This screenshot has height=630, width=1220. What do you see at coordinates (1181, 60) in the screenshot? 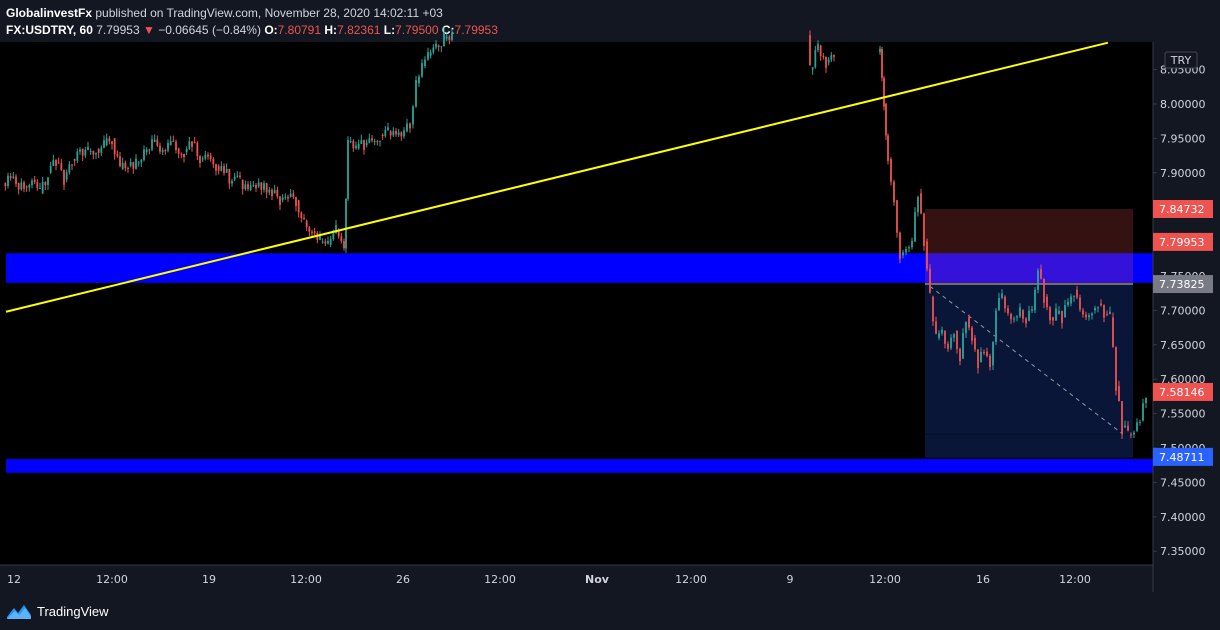
I see `currency-badge: TRY` at bounding box center [1181, 60].